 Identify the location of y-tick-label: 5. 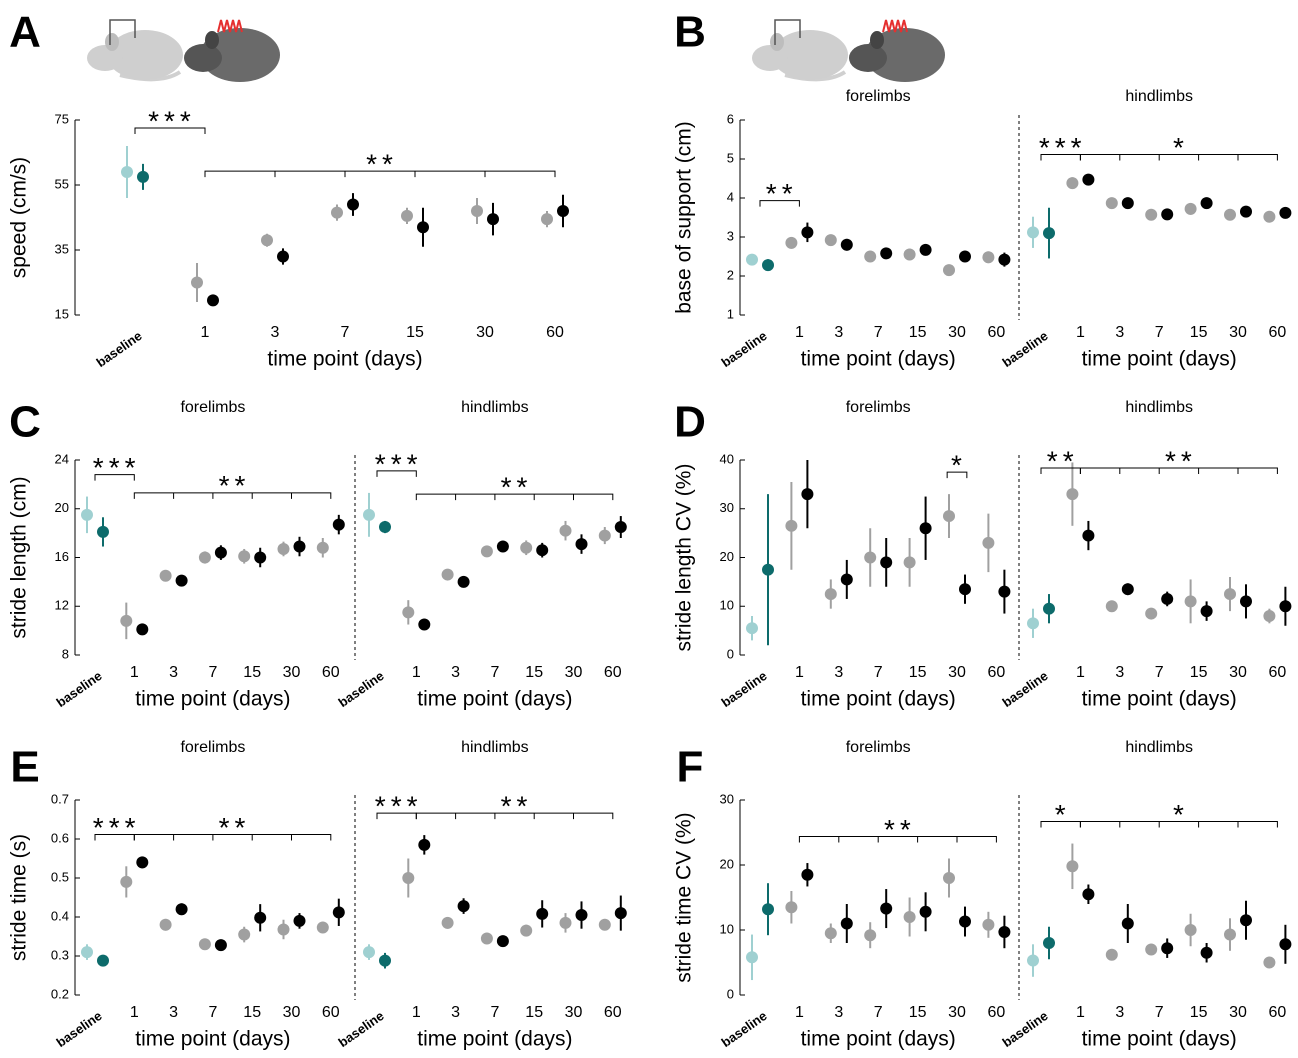
(730, 157).